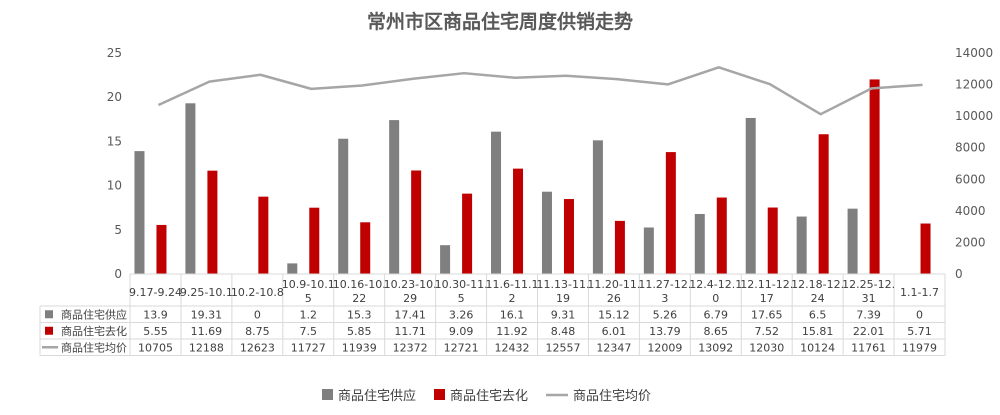  What do you see at coordinates (308, 347) in the screenshot?
I see `table-cell: 11727` at bounding box center [308, 347].